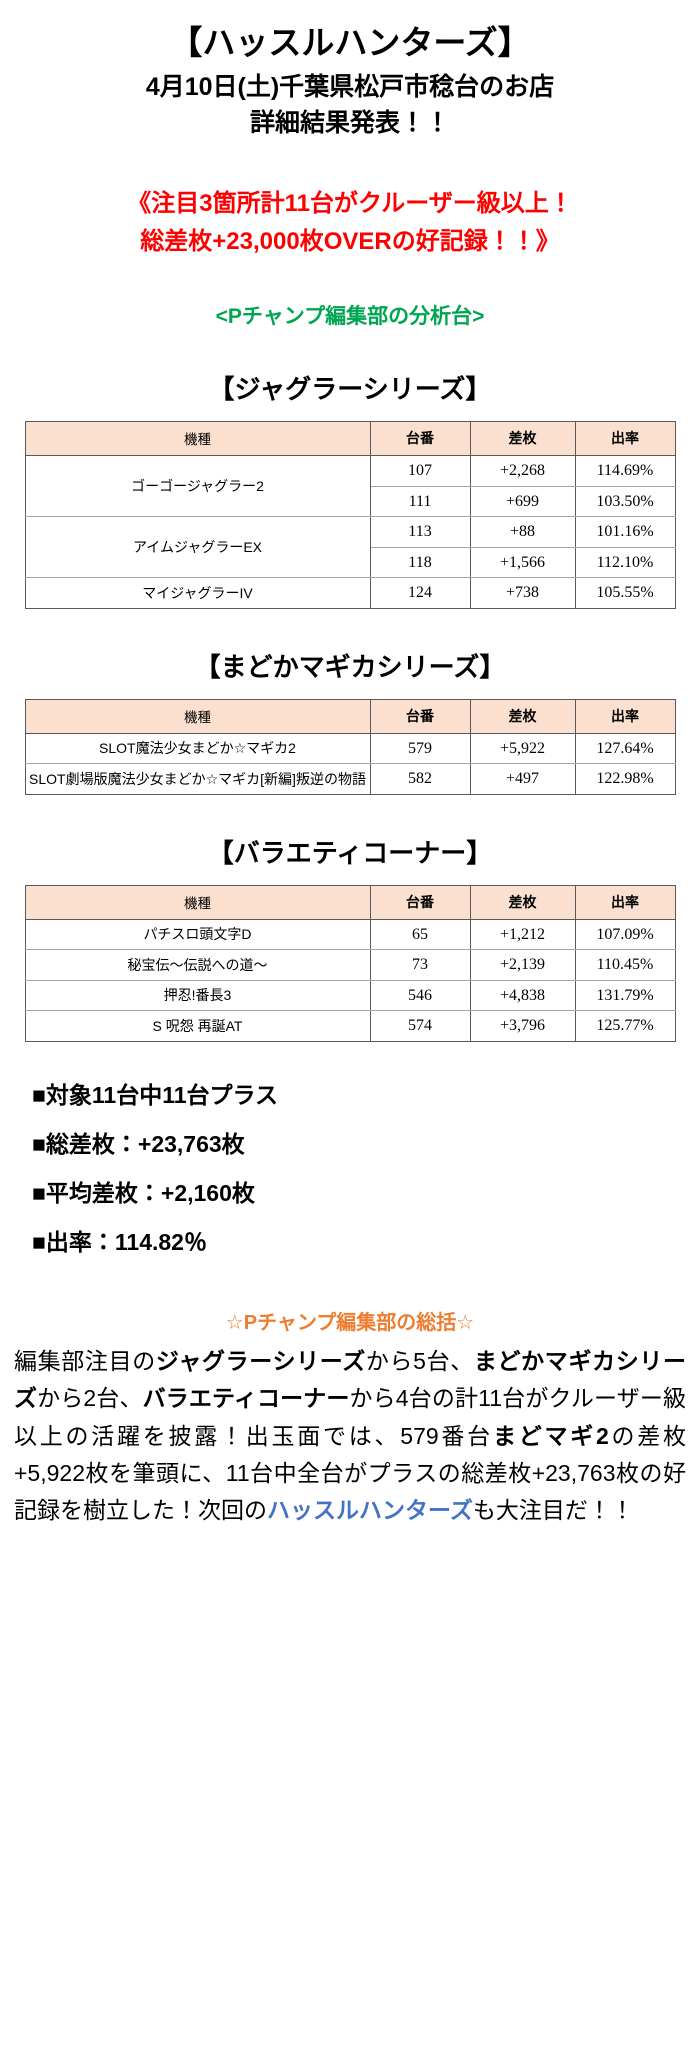 This screenshot has width=700, height=2066. I want to click on cell-machine-number: 113, so click(420, 532).